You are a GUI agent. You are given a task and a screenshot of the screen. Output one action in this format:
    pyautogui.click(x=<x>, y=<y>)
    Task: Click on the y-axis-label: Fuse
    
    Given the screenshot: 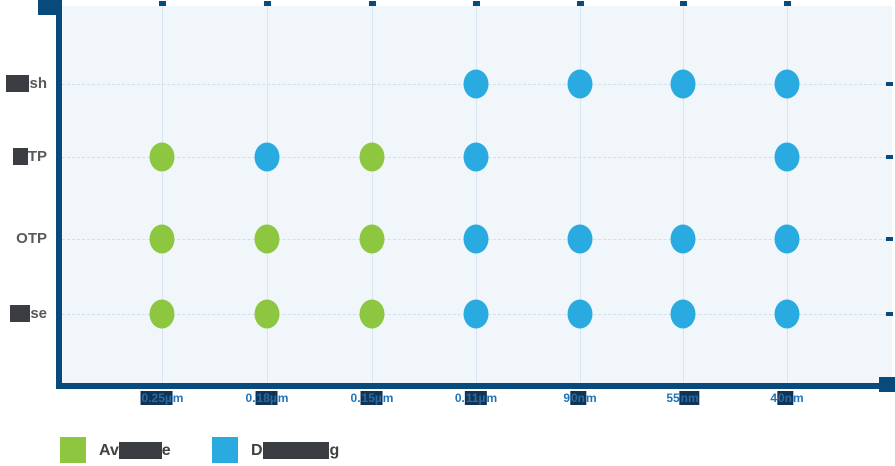 What is the action you would take?
    pyautogui.click(x=28, y=314)
    